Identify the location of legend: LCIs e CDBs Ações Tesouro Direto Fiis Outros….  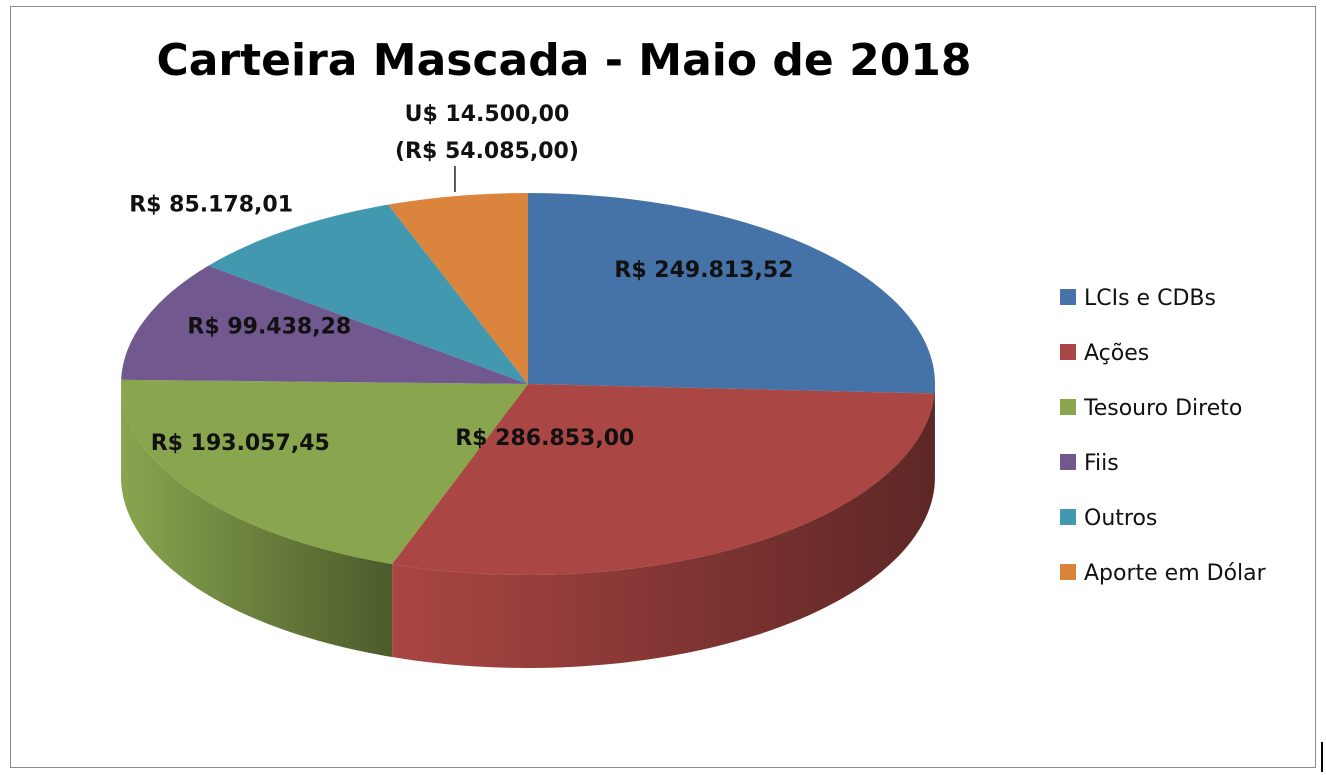
(1163, 436).